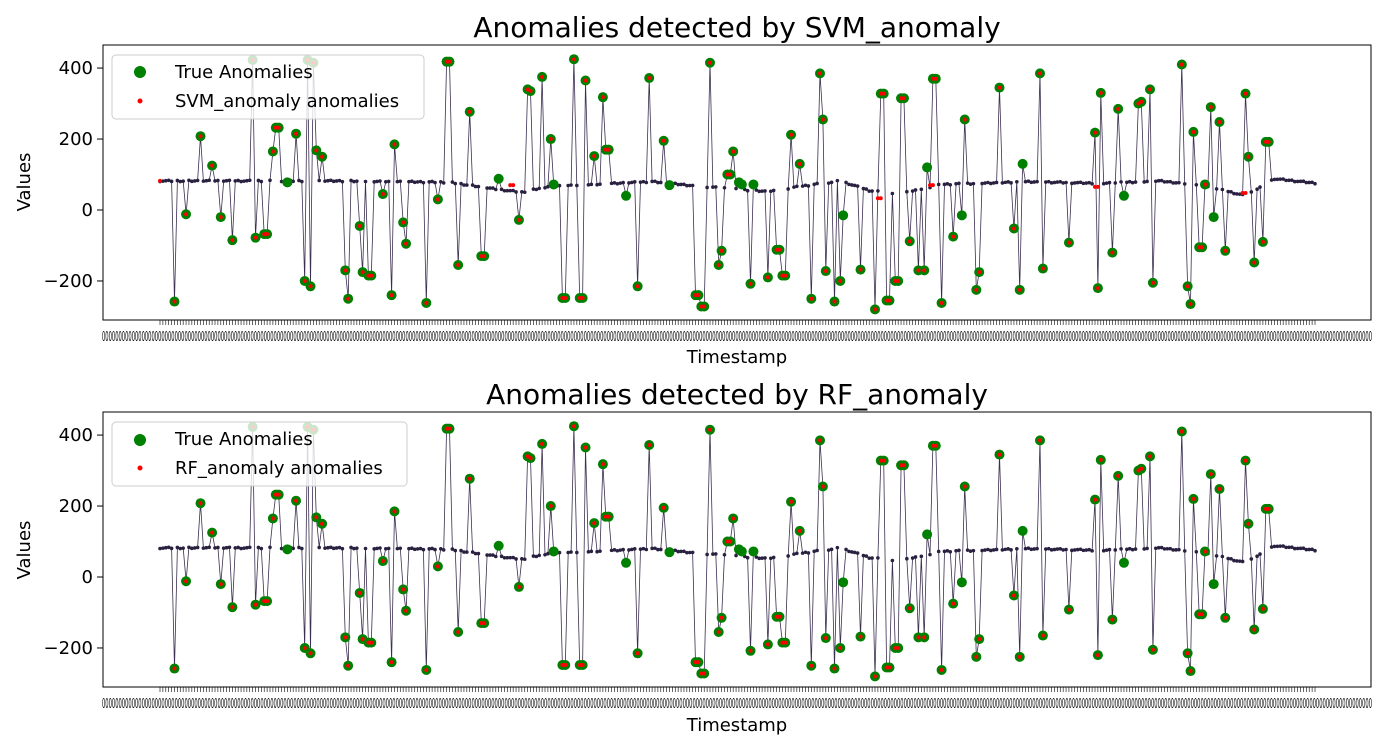  What do you see at coordinates (259, 454) in the screenshot?
I see `legend-box` at bounding box center [259, 454].